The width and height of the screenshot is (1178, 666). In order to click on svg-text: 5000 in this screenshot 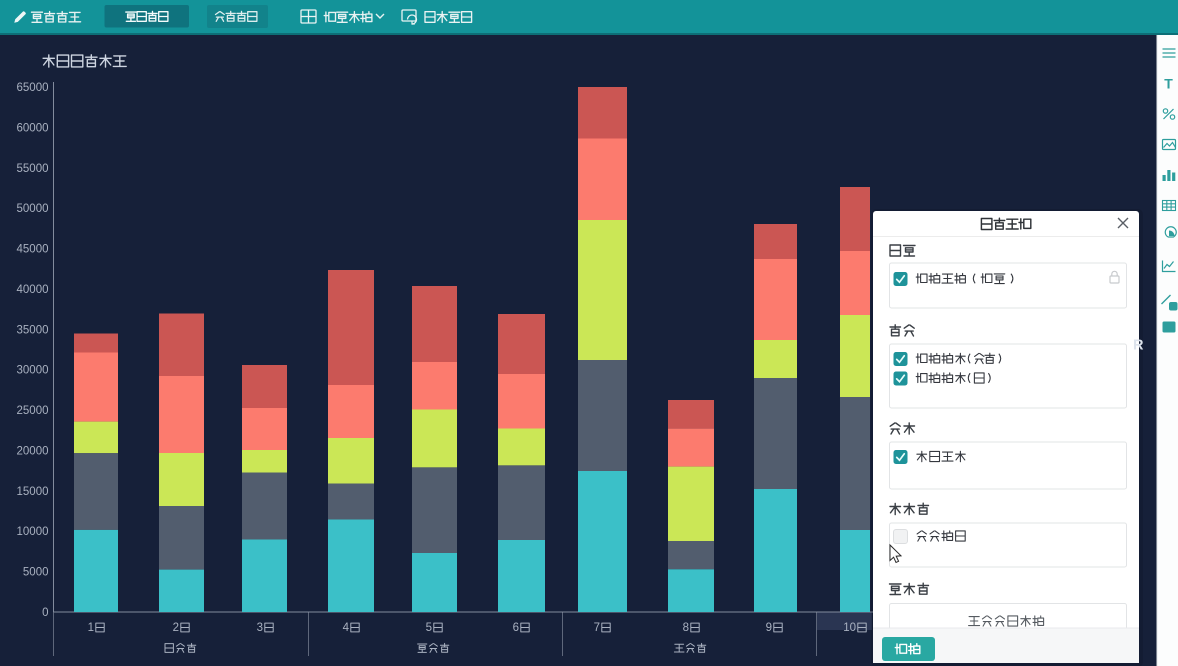, I will do `click(36, 573)`.